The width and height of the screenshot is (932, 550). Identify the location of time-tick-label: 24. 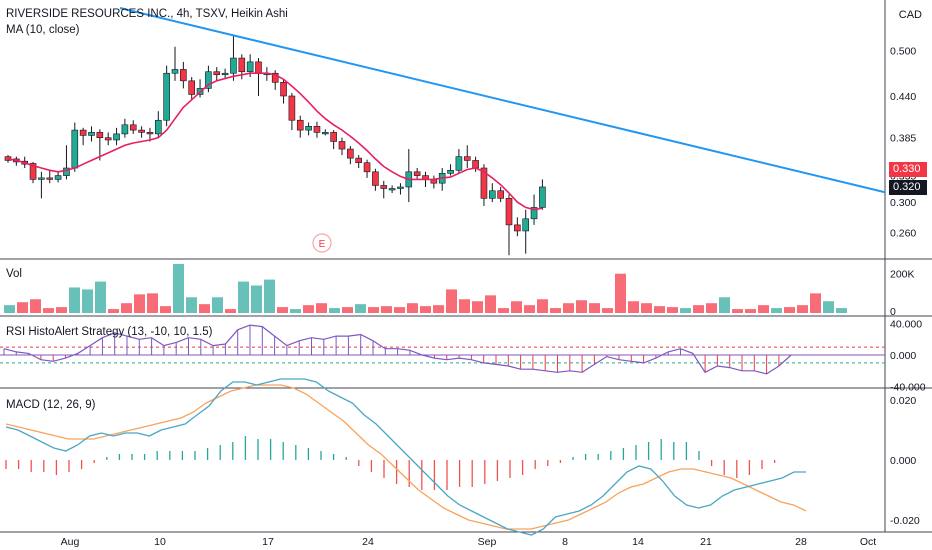
(368, 542).